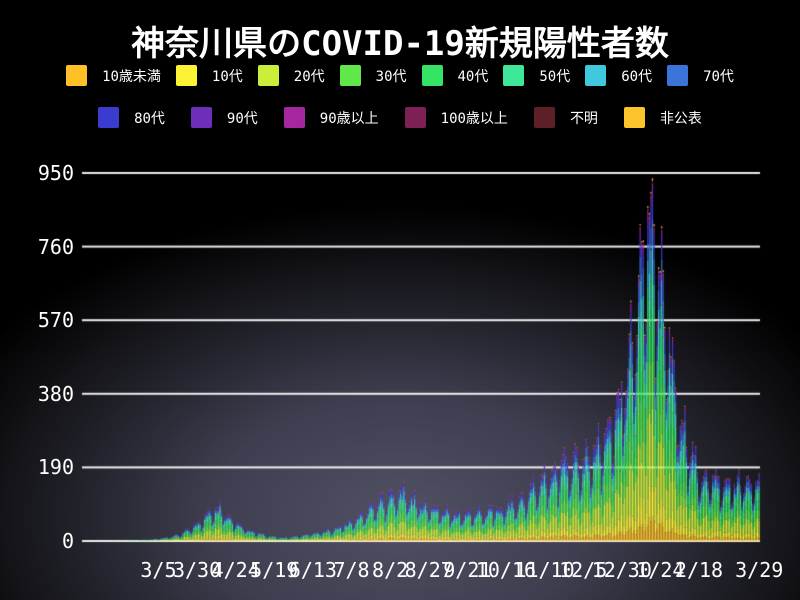 The height and width of the screenshot is (600, 800). I want to click on x-tick-label: 1/24, so click(660, 570).